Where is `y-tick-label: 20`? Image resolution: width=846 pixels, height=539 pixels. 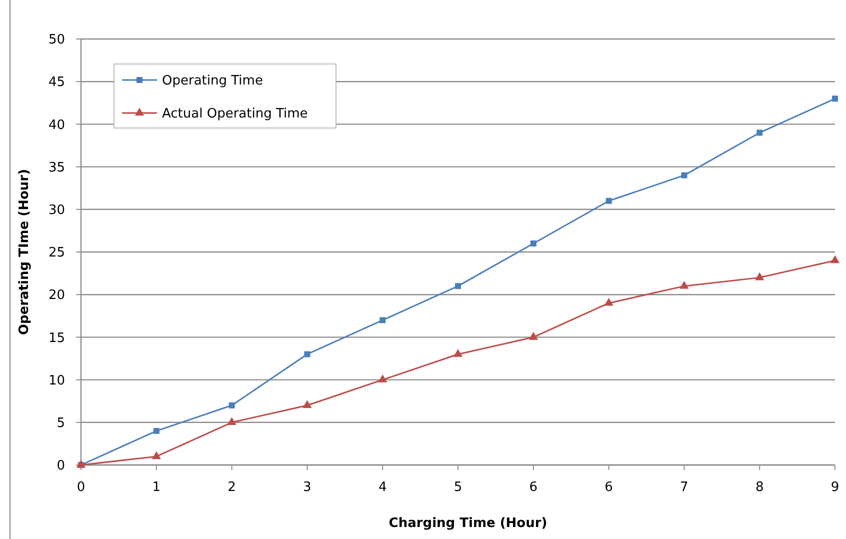
y-tick-label: 20 is located at coordinates (56, 296).